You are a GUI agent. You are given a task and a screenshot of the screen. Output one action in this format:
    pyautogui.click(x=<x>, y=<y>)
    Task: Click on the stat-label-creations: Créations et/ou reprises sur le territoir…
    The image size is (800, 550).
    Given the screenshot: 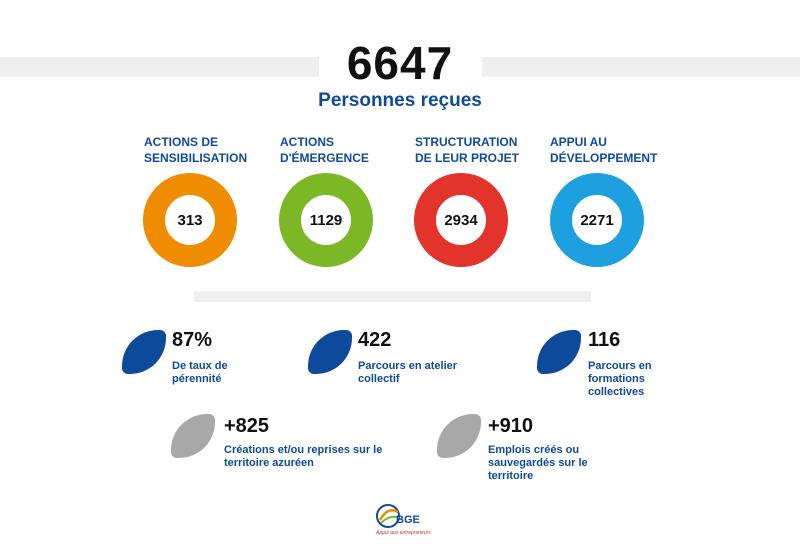 What is the action you would take?
    pyautogui.click(x=303, y=456)
    